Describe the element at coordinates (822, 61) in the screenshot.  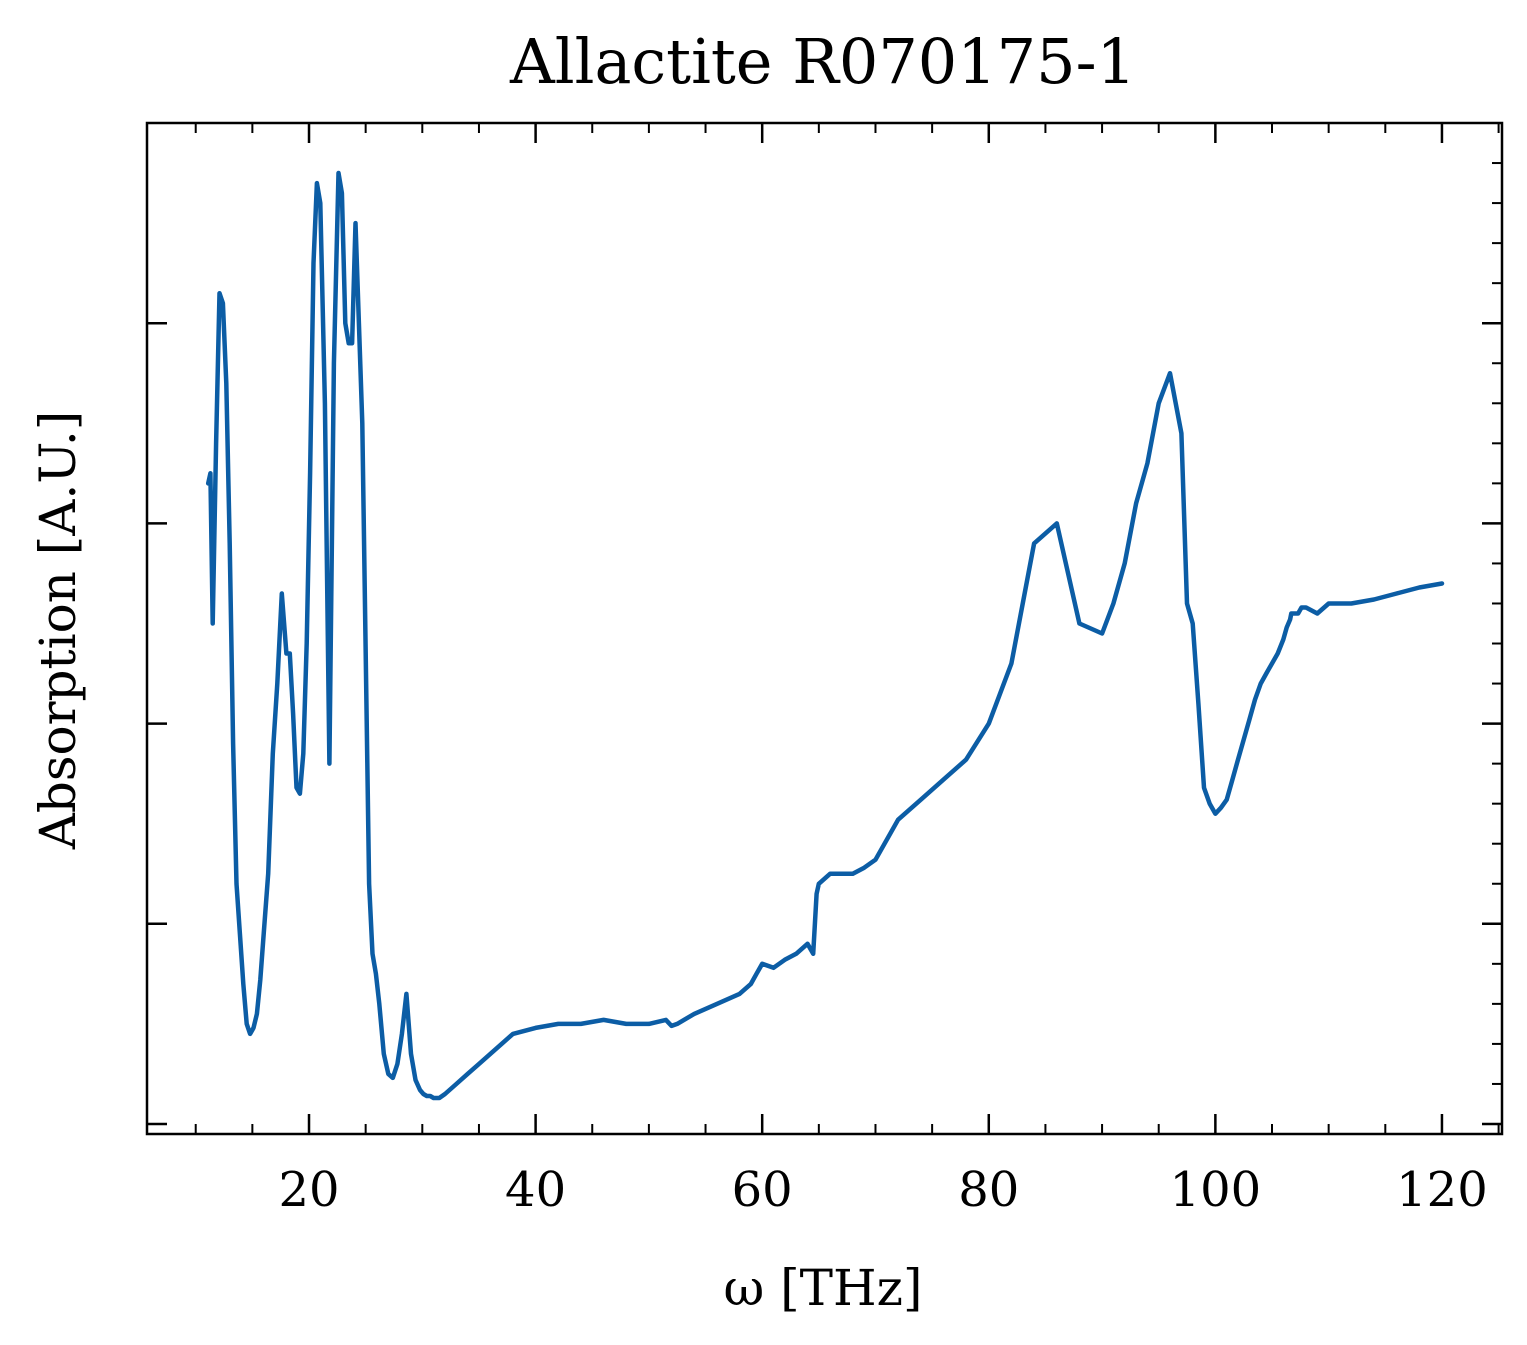
I see `chart-title: Allactite R070175-1` at that location.